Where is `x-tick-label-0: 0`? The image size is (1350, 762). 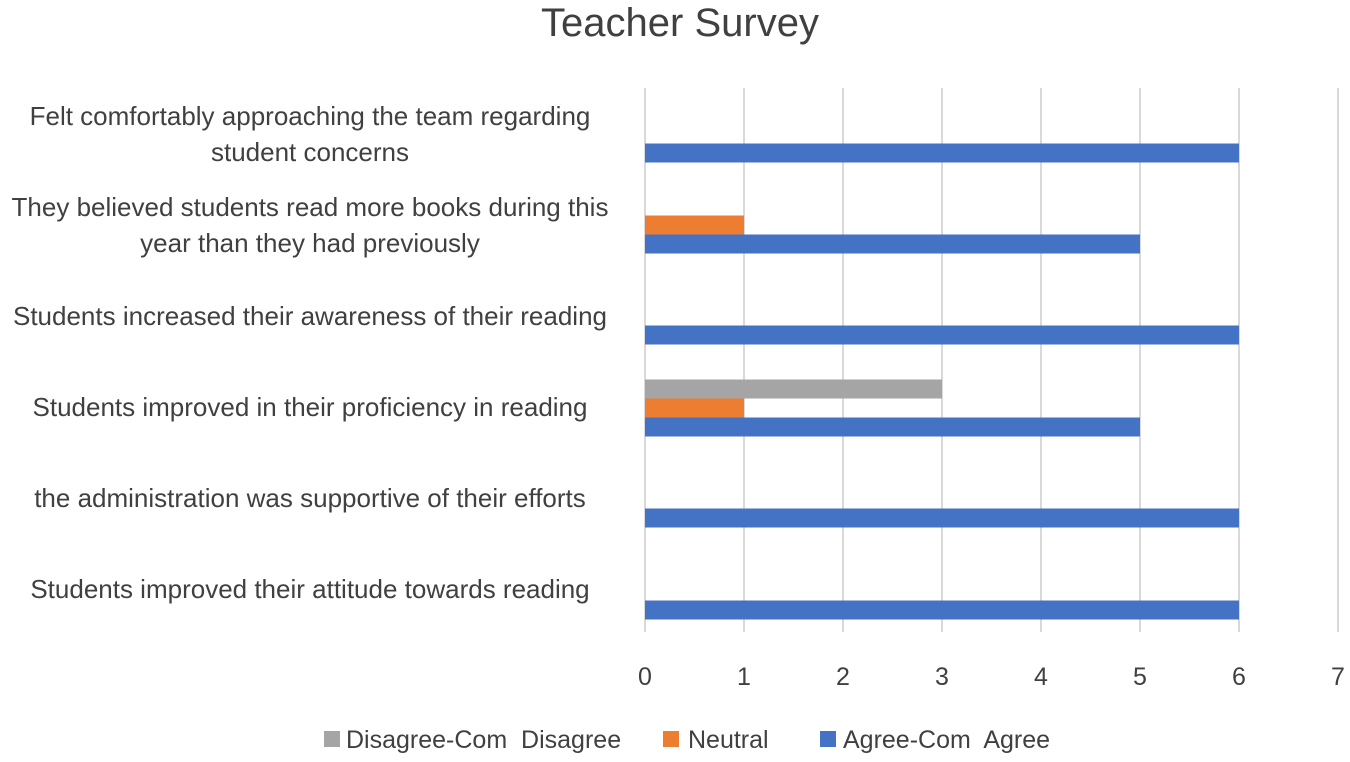 x-tick-label-0: 0 is located at coordinates (645, 677).